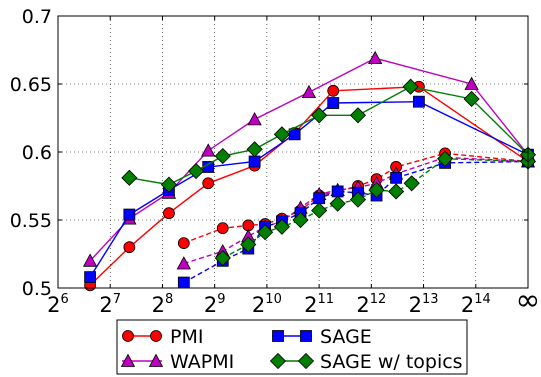 The height and width of the screenshot is (377, 541). What do you see at coordinates (37, 153) in the screenshot?
I see `y-tick-label: 0.6` at bounding box center [37, 153].